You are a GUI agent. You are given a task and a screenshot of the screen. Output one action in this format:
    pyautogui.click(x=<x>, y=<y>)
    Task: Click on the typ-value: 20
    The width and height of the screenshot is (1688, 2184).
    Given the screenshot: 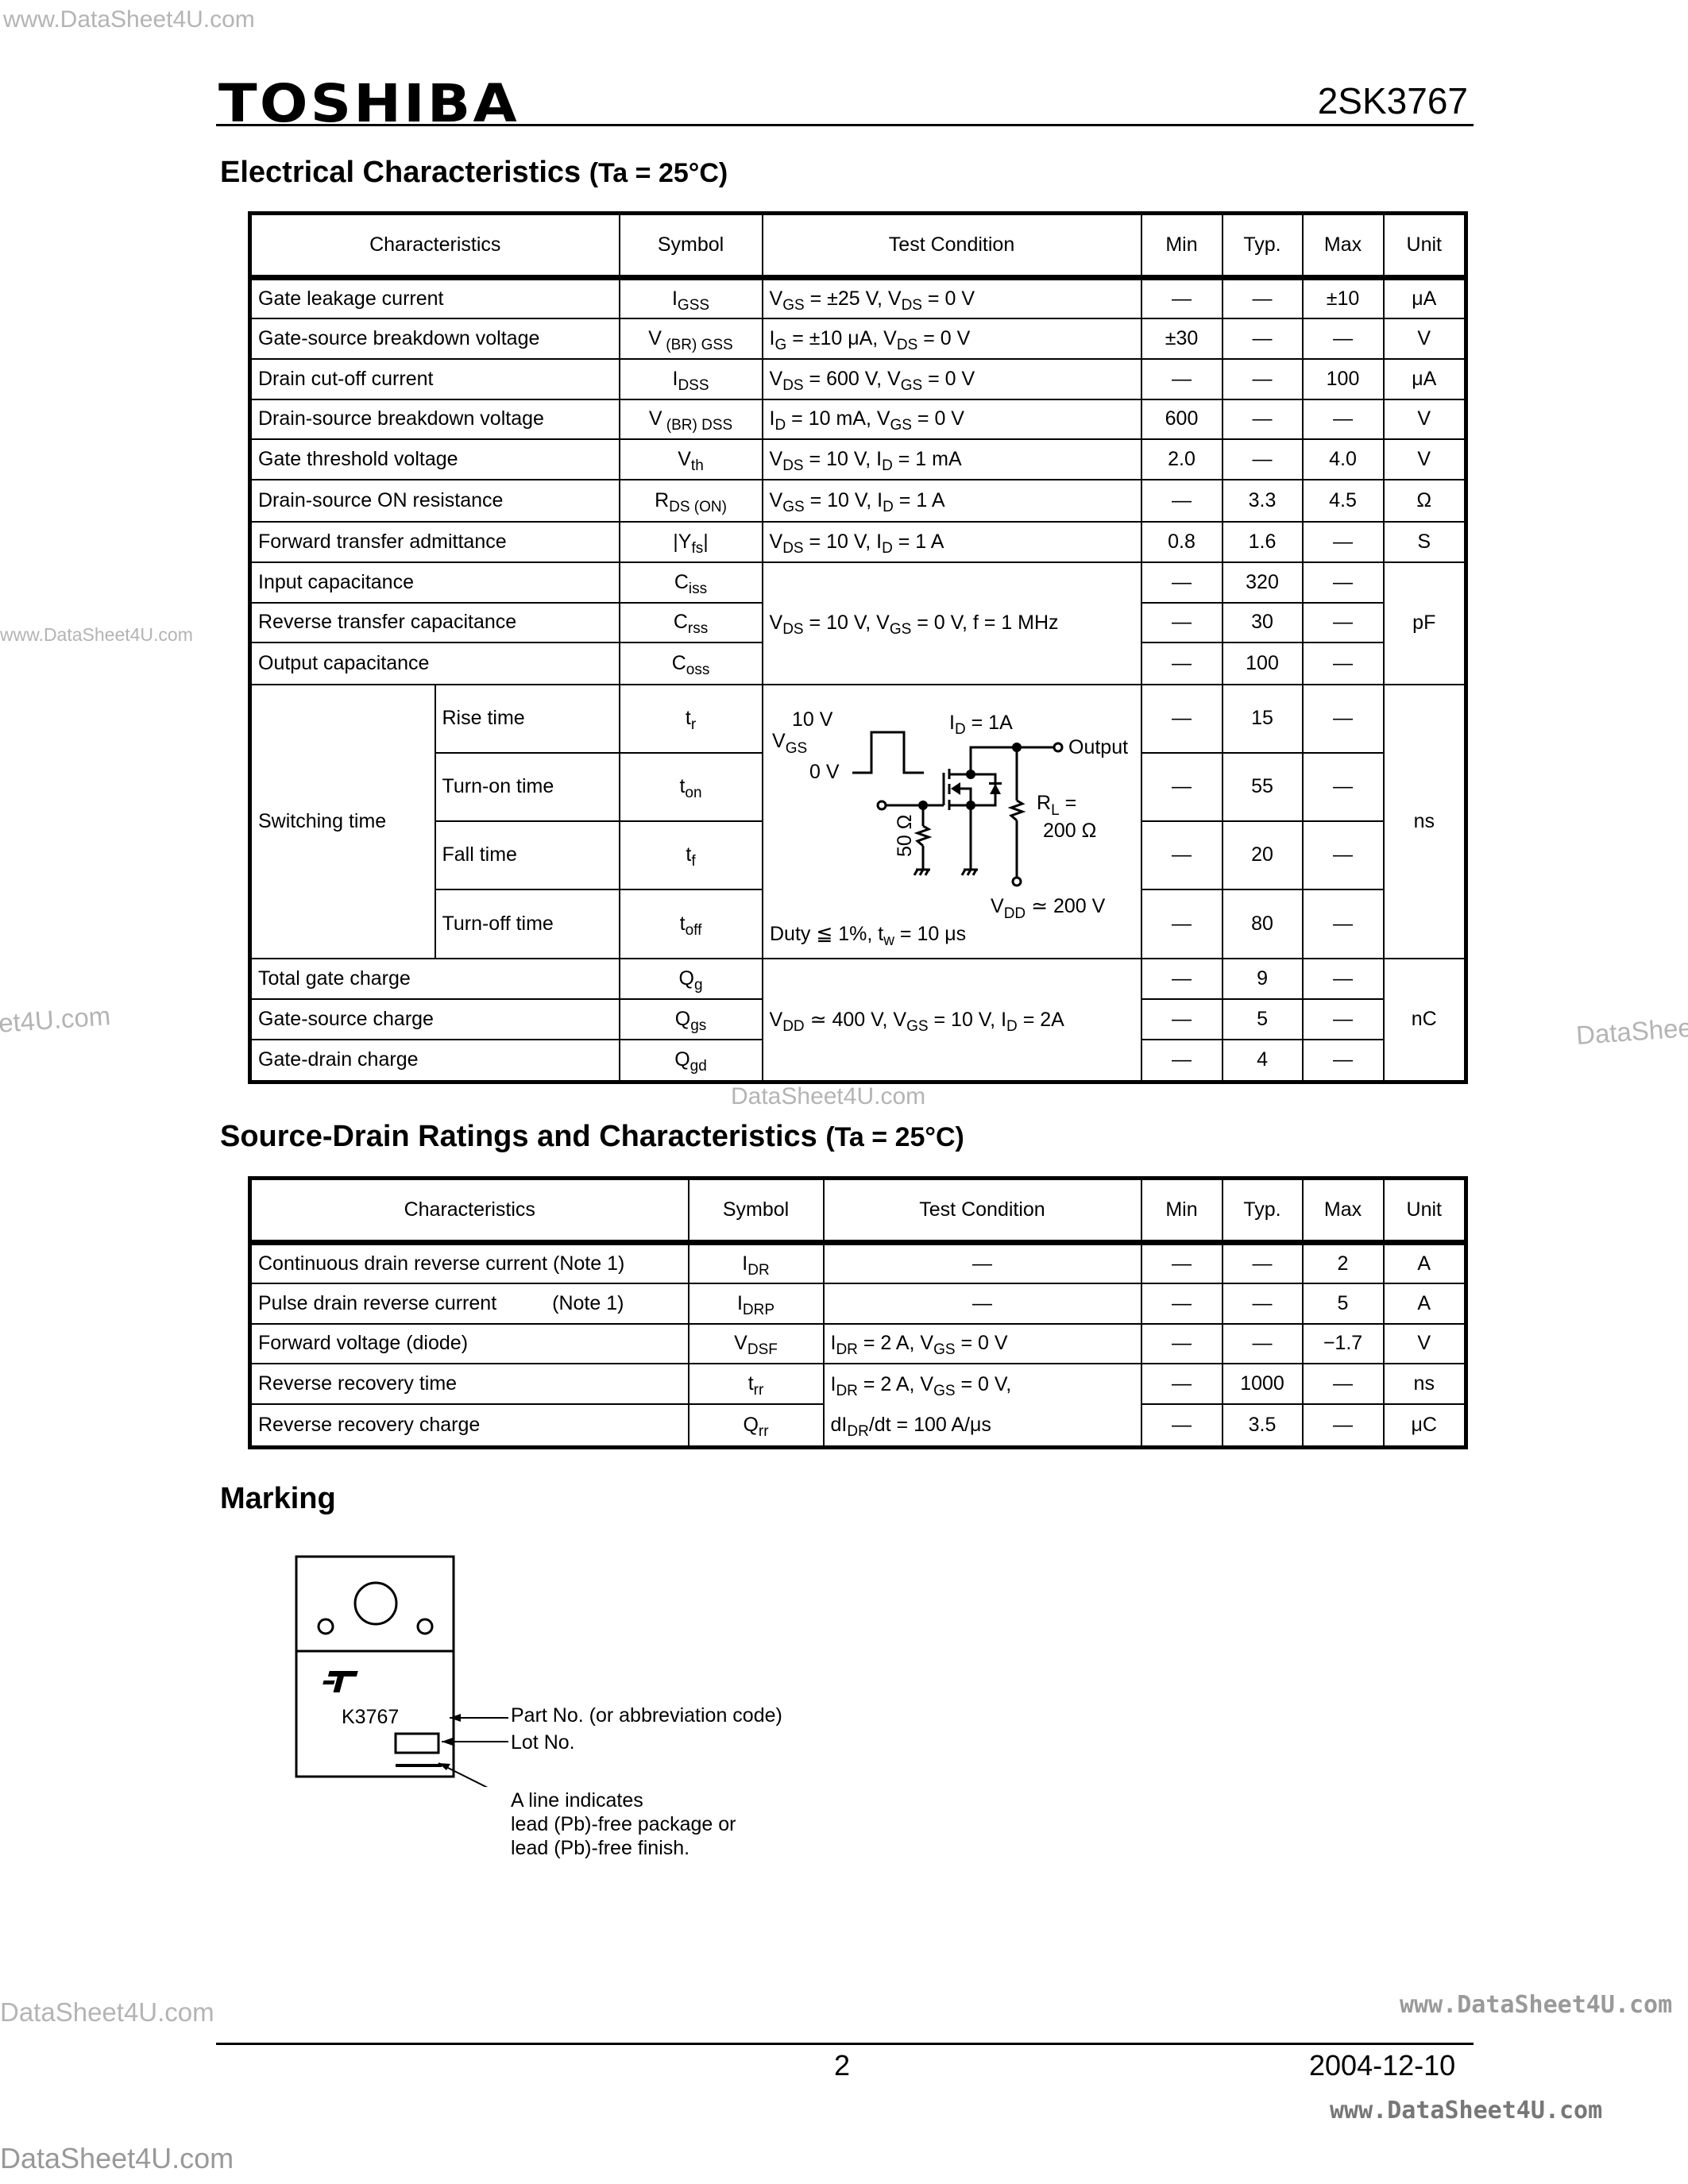 What is the action you would take?
    pyautogui.click(x=1262, y=855)
    